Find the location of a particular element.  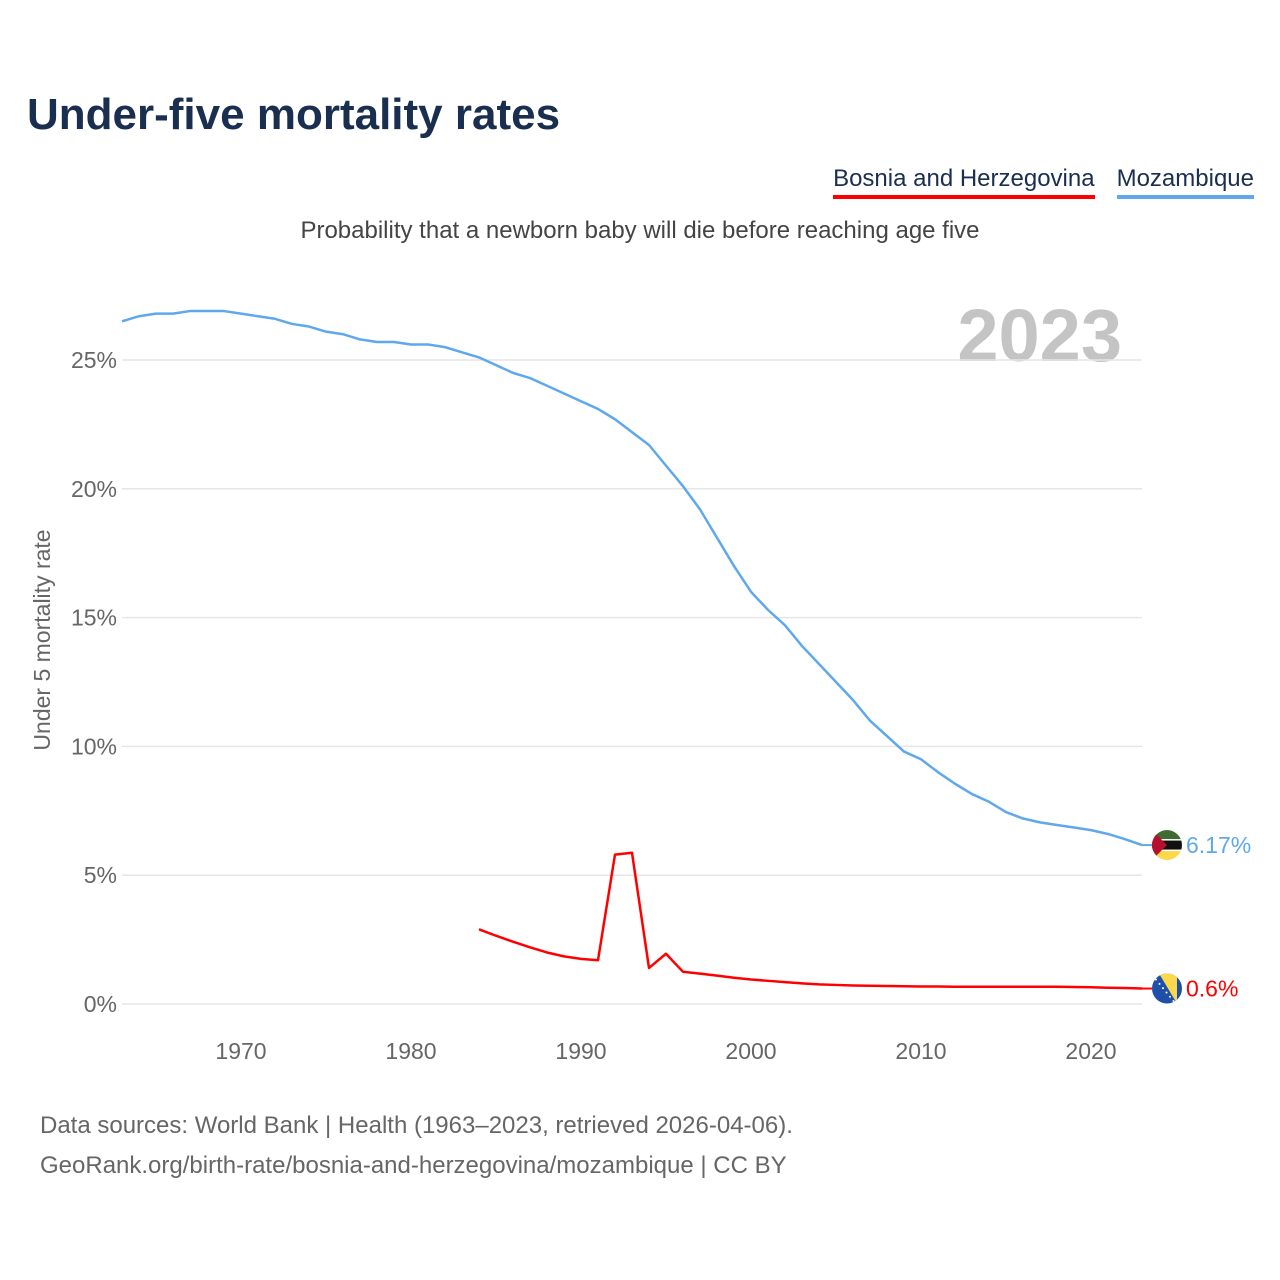

legend-item-mozambique: Mozambique is located at coordinates (1185, 182).